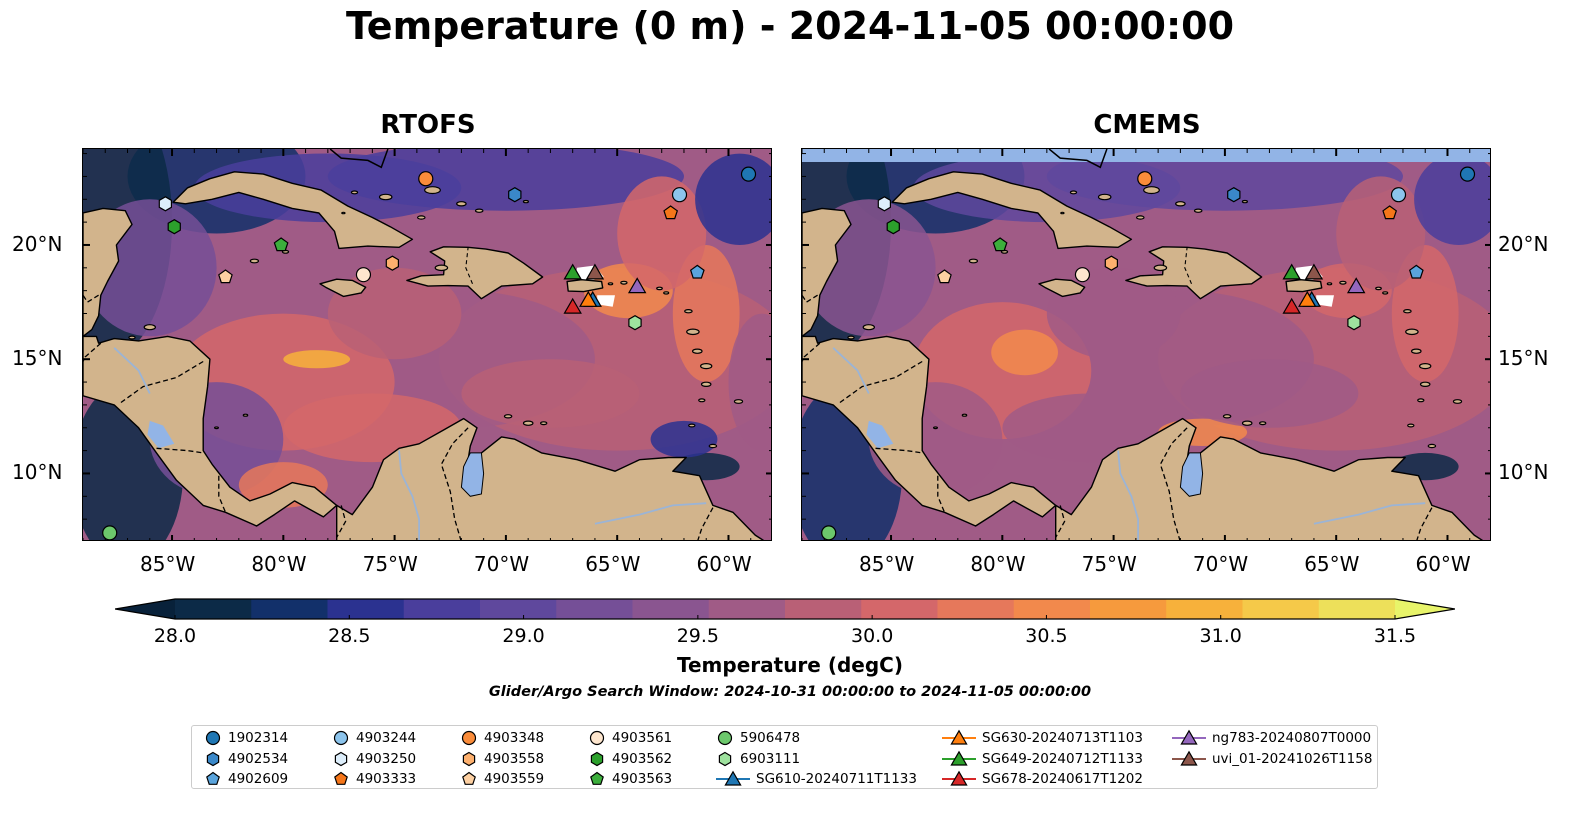  Describe the element at coordinates (386, 738) in the screenshot. I see `legend-label: 4903244` at that location.